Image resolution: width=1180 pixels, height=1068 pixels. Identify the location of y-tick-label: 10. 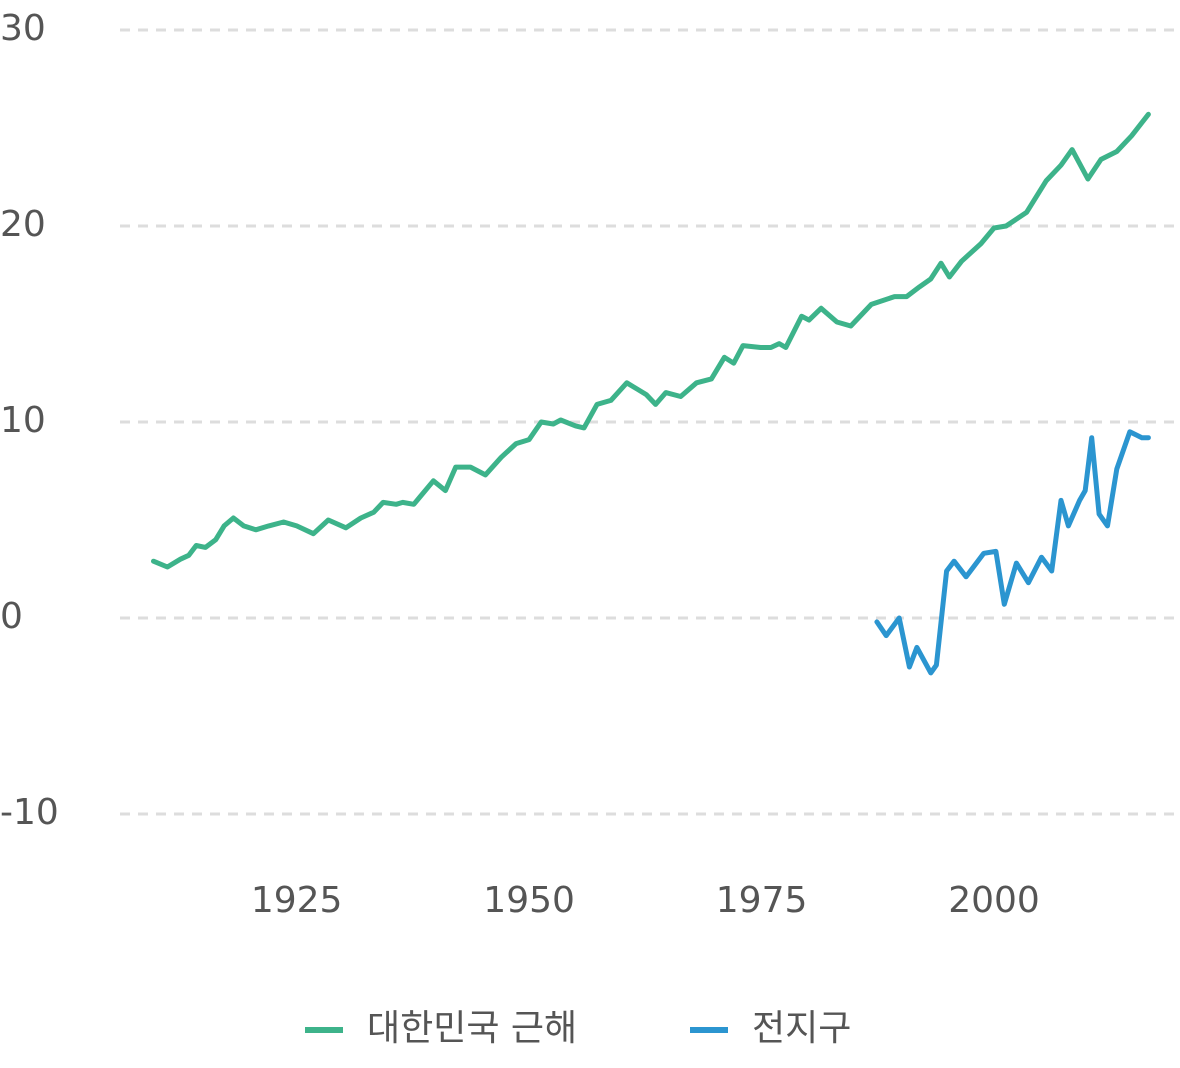
(23, 420).